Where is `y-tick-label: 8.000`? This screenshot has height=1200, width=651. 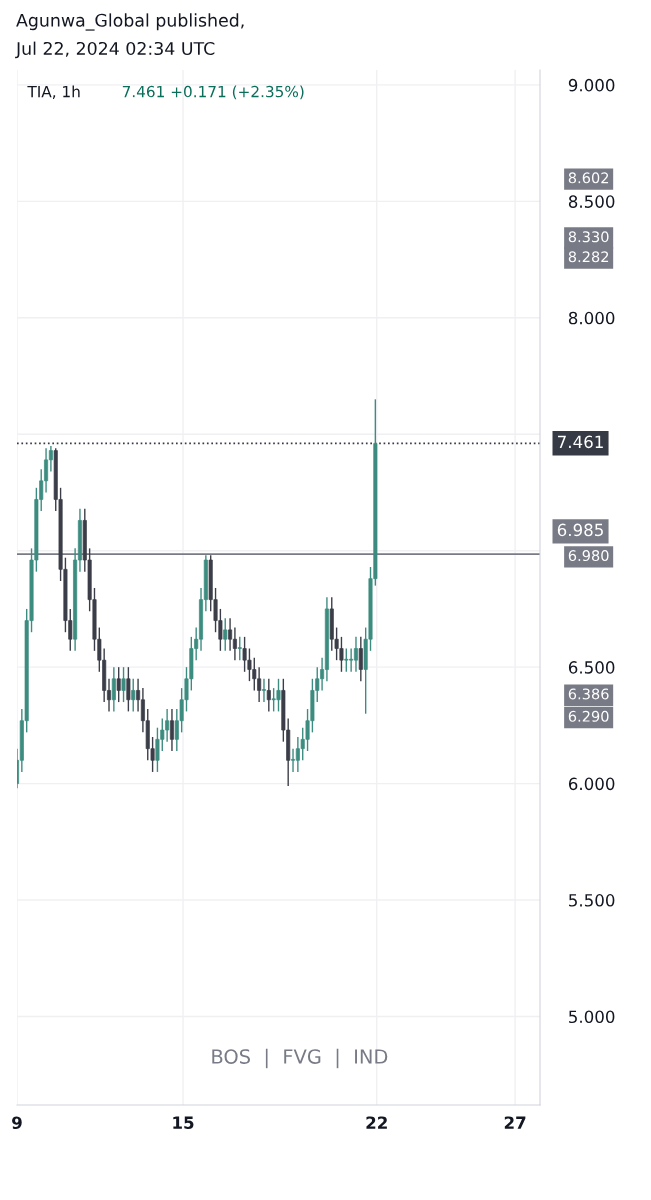
y-tick-label: 8.000 is located at coordinates (591, 318).